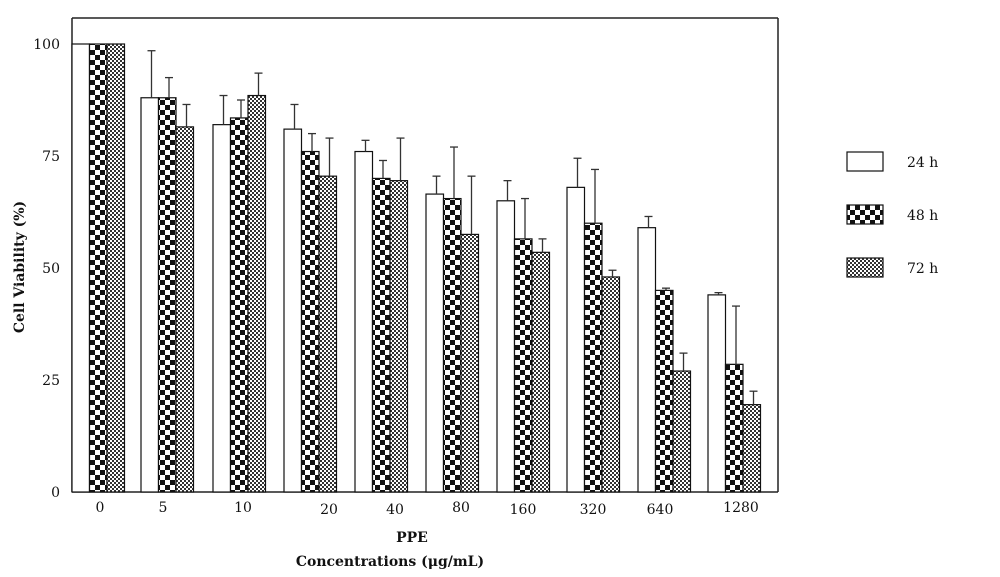 The image size is (1000, 577). I want to click on y-tick-label: 0, so click(55, 493).